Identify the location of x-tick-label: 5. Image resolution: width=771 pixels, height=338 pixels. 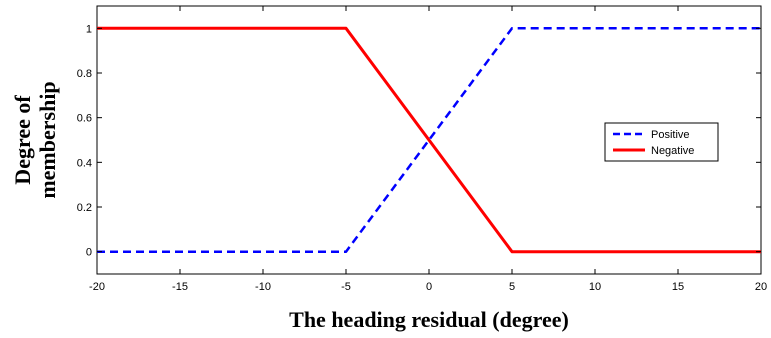
(512, 287).